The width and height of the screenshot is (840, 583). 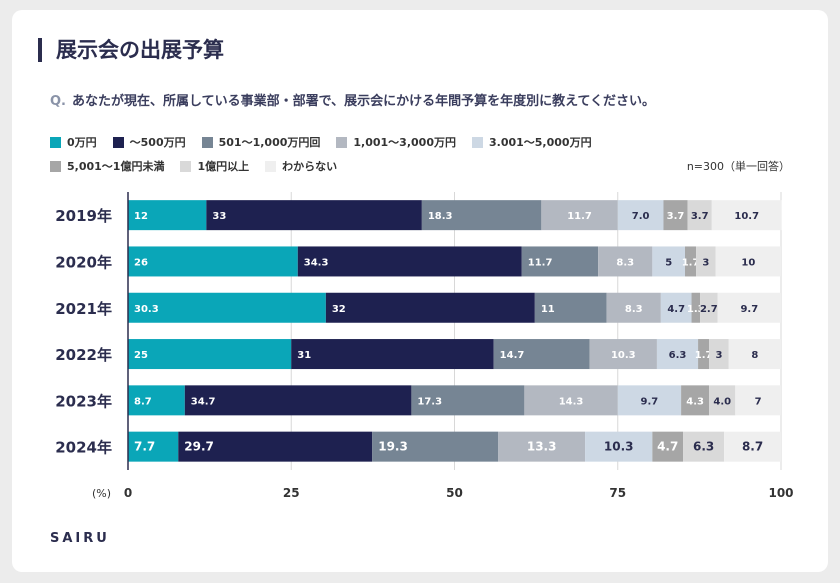 I want to click on category-label: 2022年, so click(x=83, y=355).